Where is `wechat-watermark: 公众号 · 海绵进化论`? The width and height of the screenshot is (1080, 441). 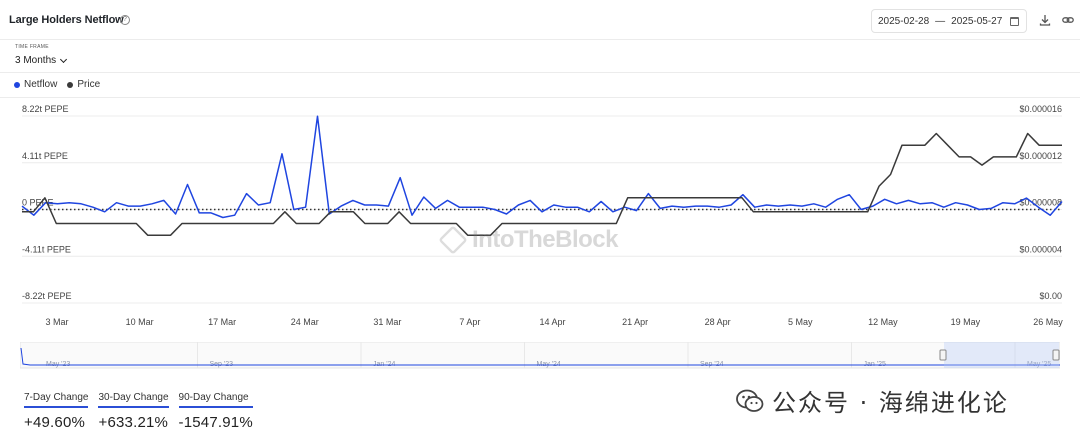
wechat-watermark: 公众号 · 海绵进化论 is located at coordinates (872, 400).